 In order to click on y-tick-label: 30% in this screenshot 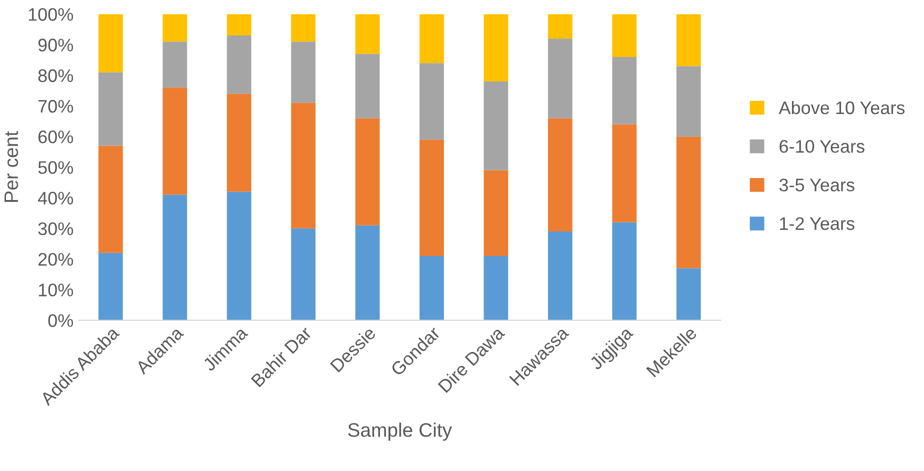, I will do `click(56, 229)`.